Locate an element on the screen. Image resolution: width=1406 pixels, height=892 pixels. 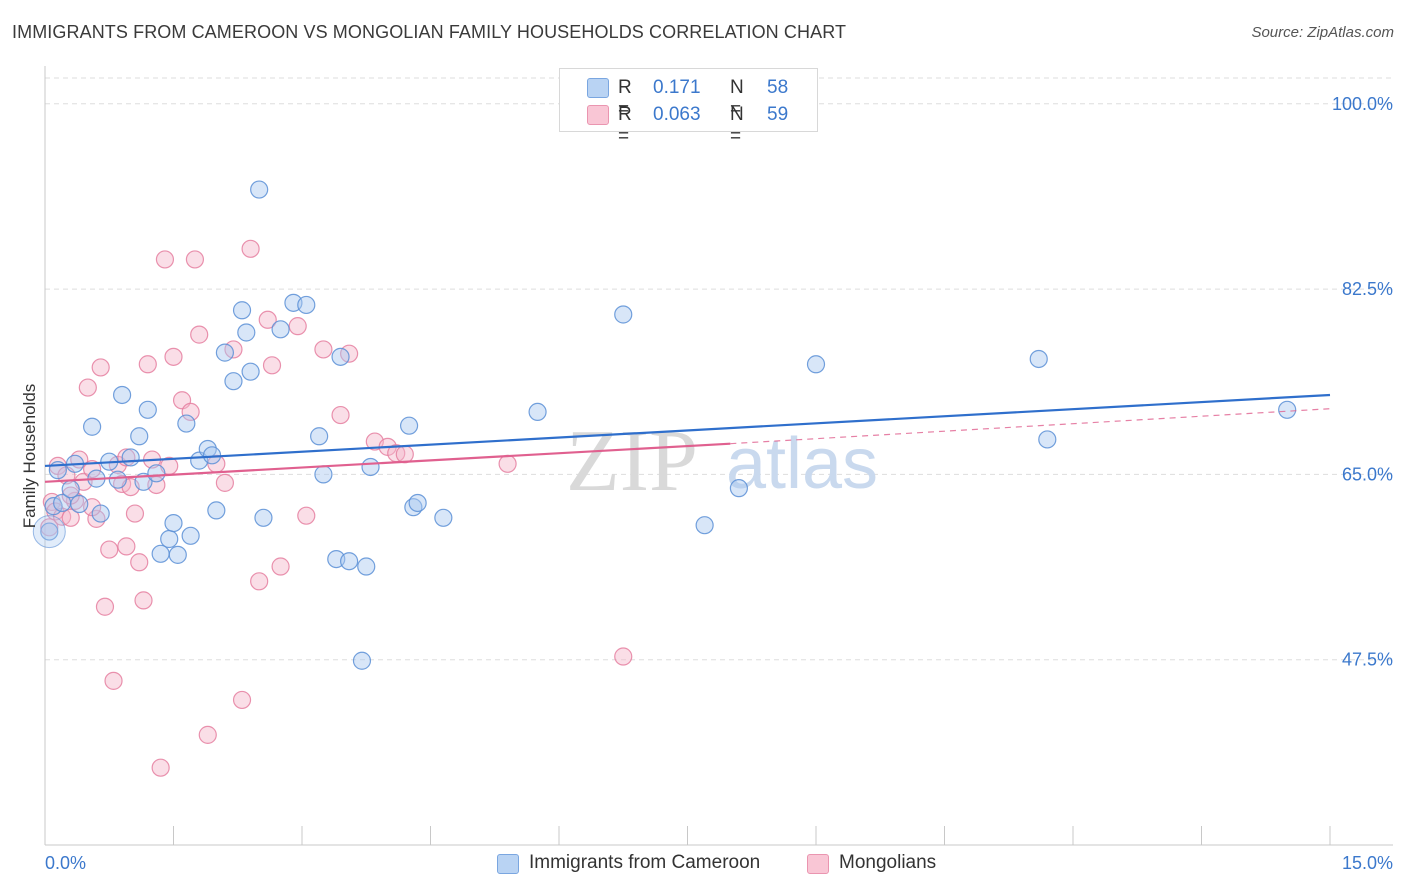
trend-lines is located at coordinates (687, 438).